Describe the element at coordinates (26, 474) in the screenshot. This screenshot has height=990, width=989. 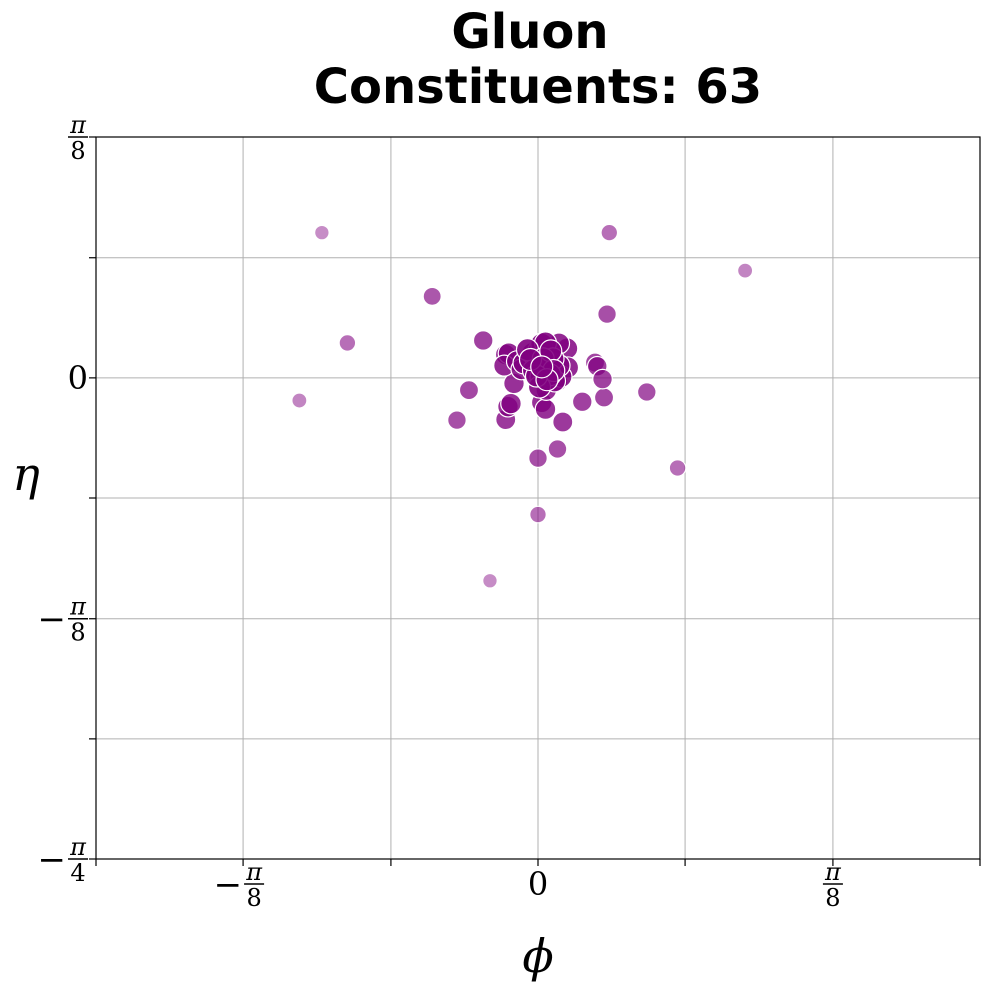
I see `y-axis-label: η` at that location.